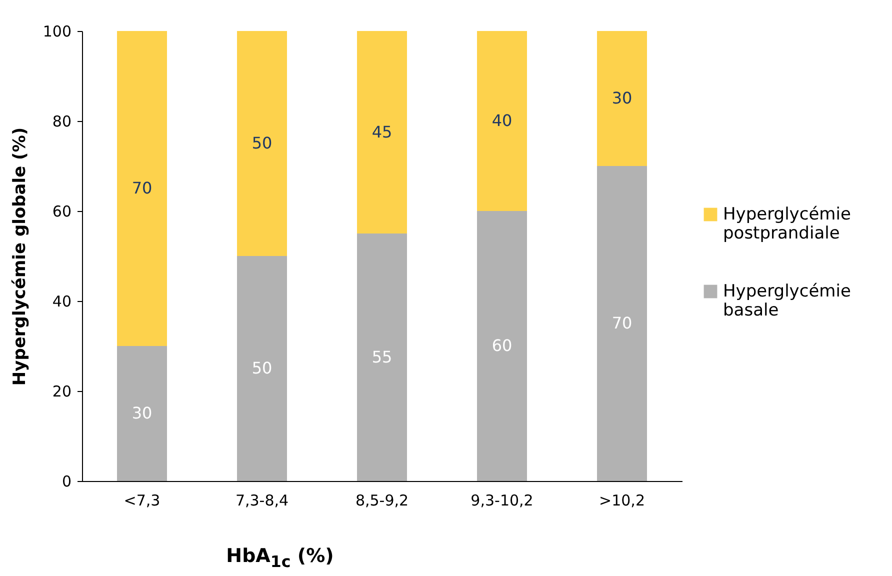 Image resolution: width=892 pixels, height=576 pixels. Describe the element at coordinates (787, 224) in the screenshot. I see `legend-label: Hyperglycémie postprandiale` at that location.